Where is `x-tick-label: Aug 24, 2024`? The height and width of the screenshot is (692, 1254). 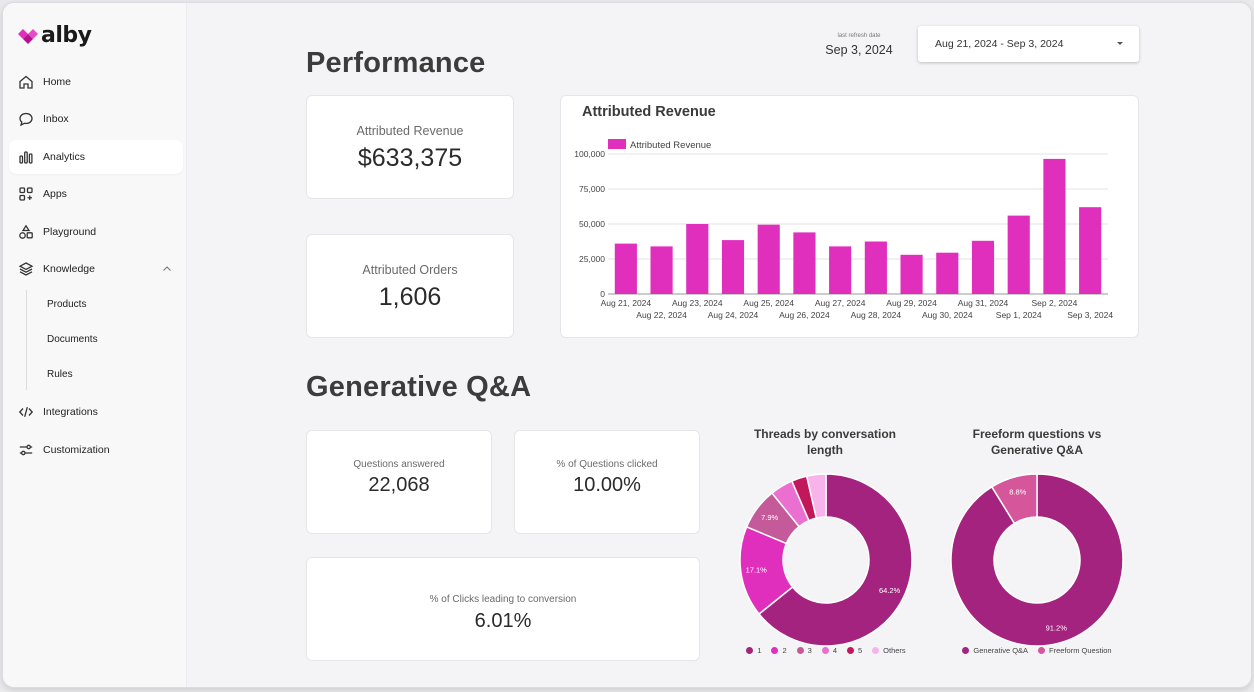
x-tick-label: Aug 24, 2024 is located at coordinates (733, 315).